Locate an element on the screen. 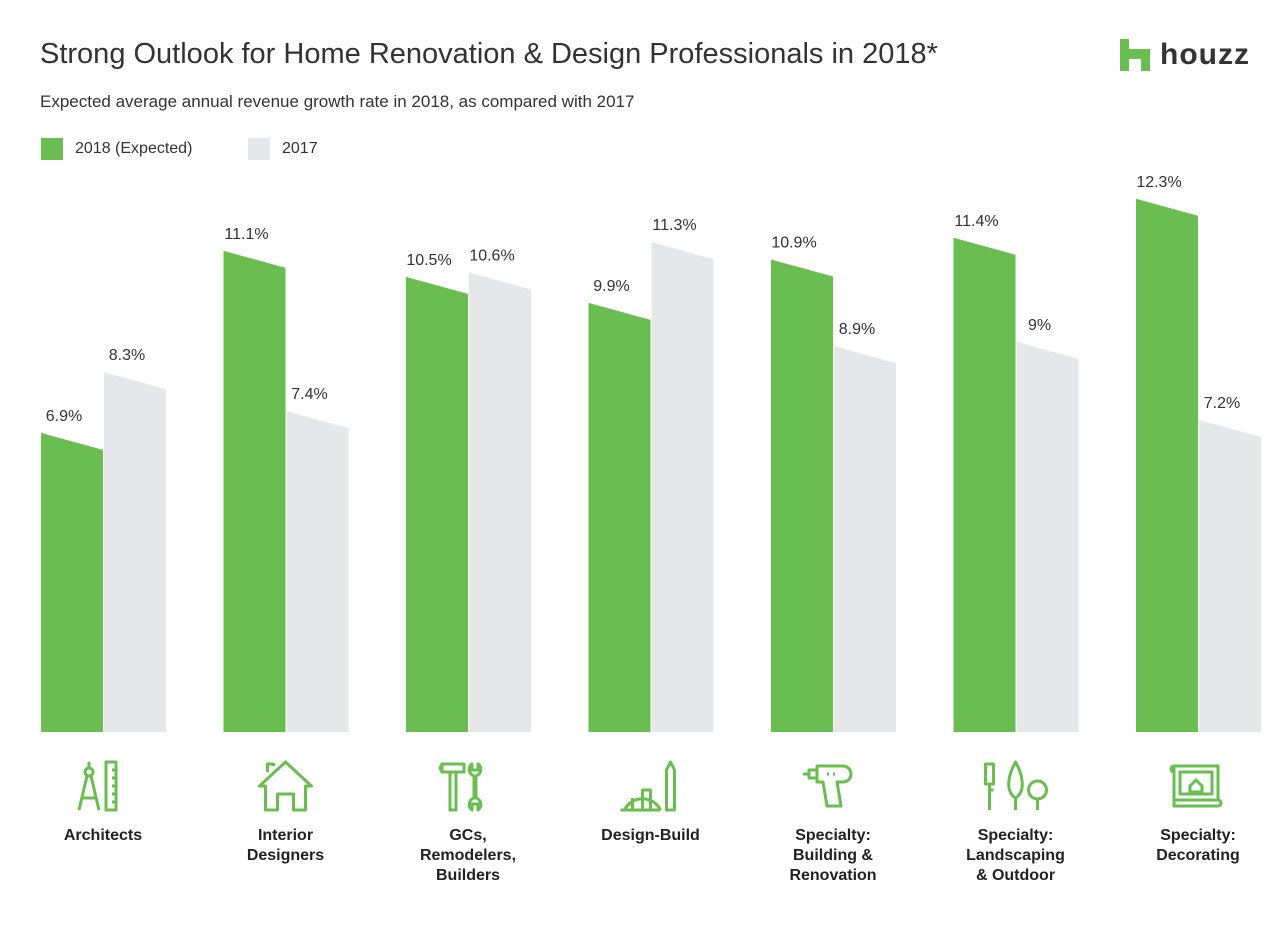 Image resolution: width=1284 pixels, height=927 pixels. houzz-logo-icon is located at coordinates (1135, 55).